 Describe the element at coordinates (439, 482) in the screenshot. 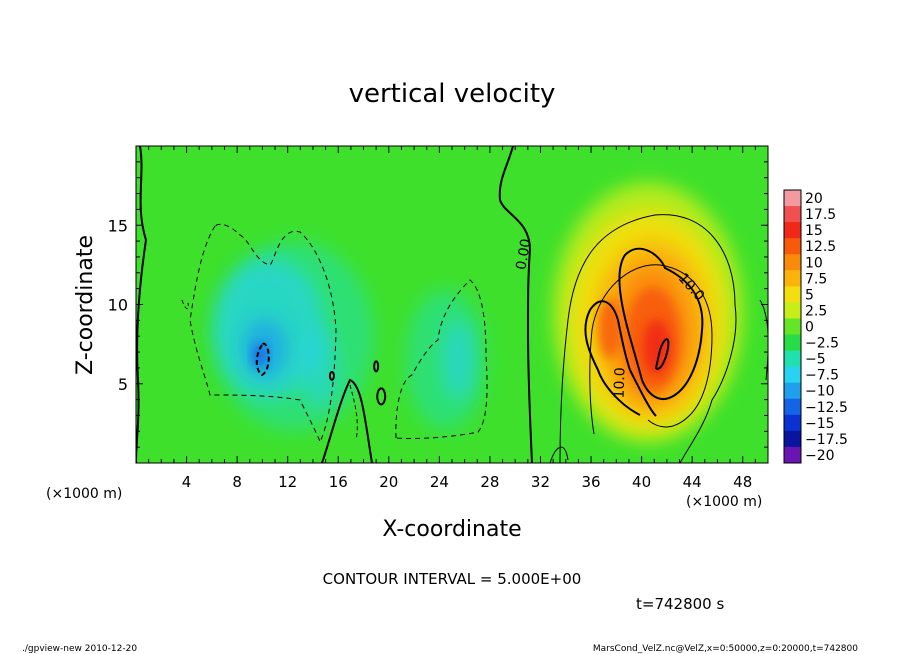

I see `x-tick-label-24: 24` at that location.